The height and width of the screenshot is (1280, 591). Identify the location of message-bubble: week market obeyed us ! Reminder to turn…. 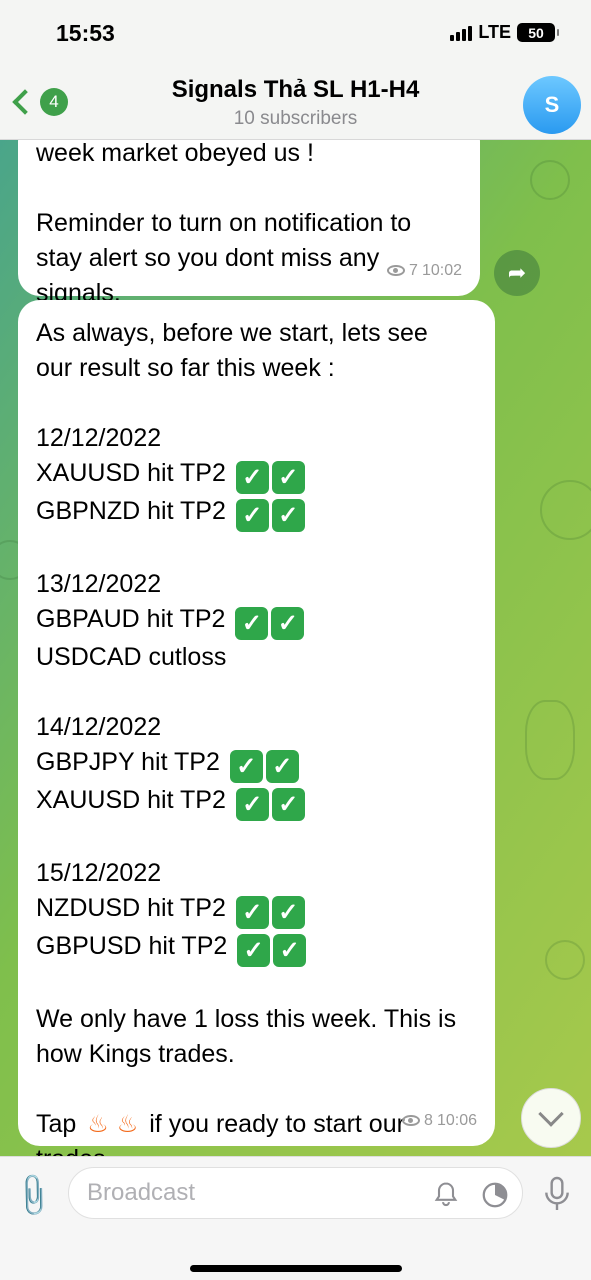
(249, 223).